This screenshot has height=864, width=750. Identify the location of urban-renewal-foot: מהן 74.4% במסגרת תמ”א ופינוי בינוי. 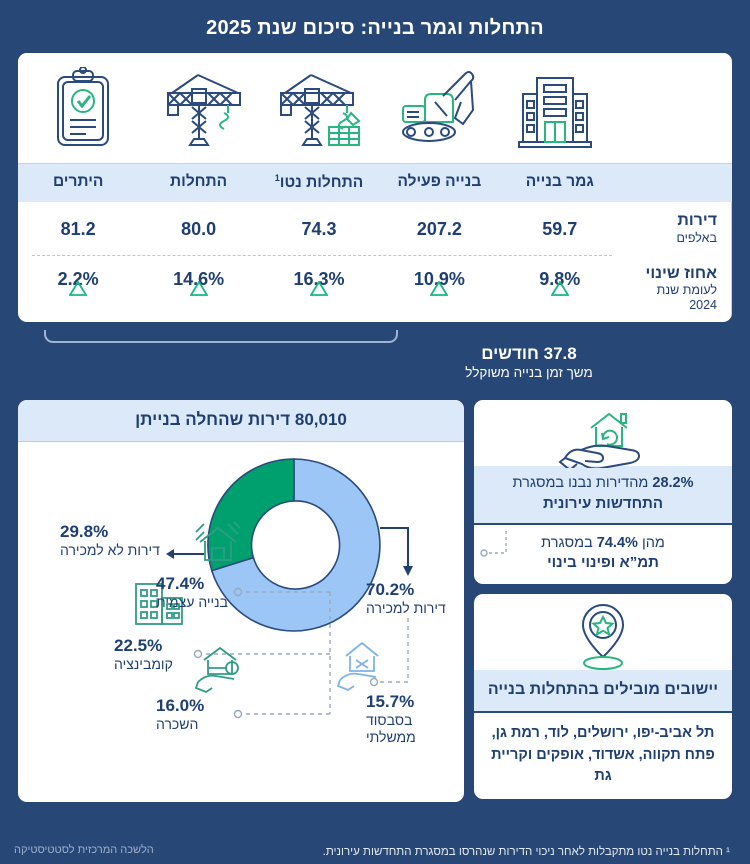
(603, 553).